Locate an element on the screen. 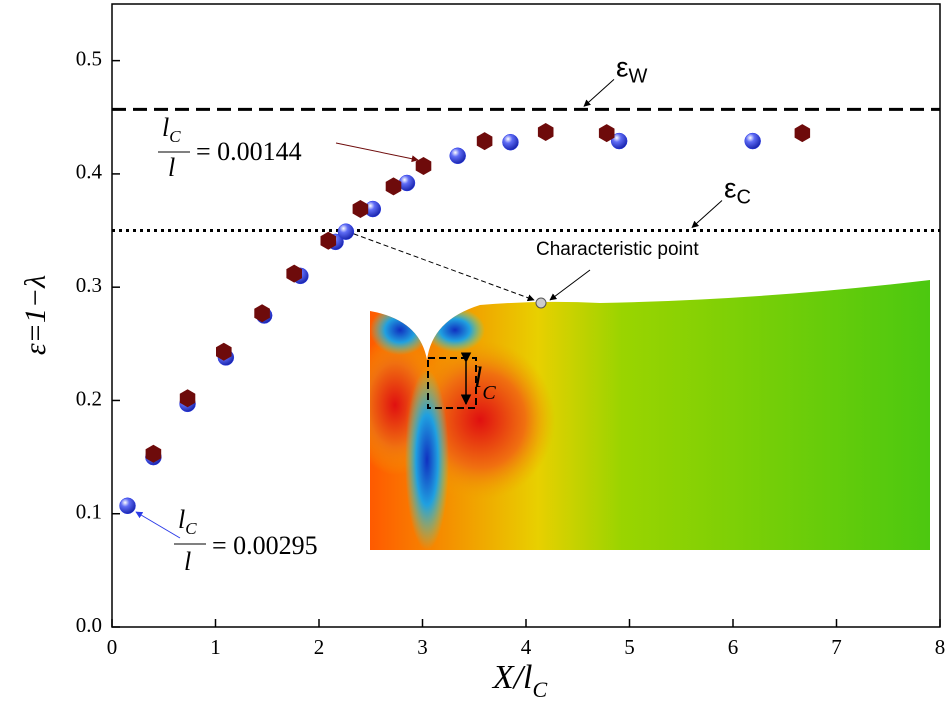 The width and height of the screenshot is (952, 708). y-tick-label: 0.3 is located at coordinates (89, 285).